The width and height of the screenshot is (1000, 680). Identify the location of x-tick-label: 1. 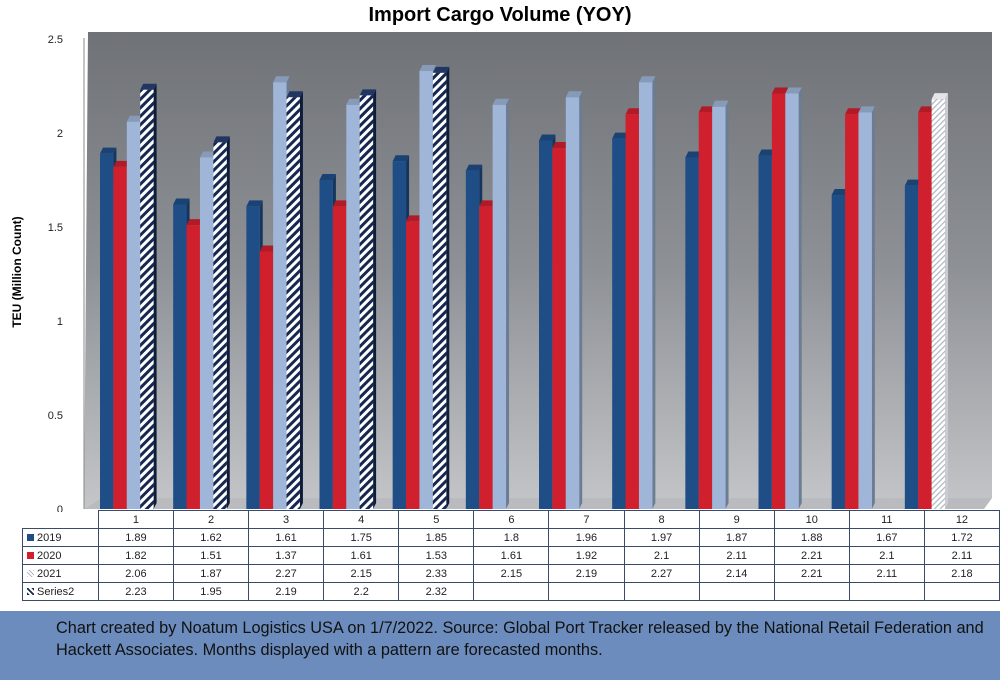
(135, 519).